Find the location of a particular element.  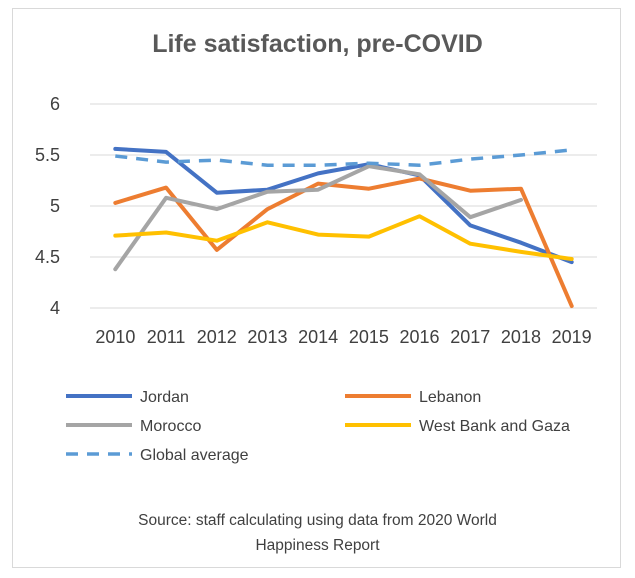

x-tick-label: 2013 is located at coordinates (267, 337).